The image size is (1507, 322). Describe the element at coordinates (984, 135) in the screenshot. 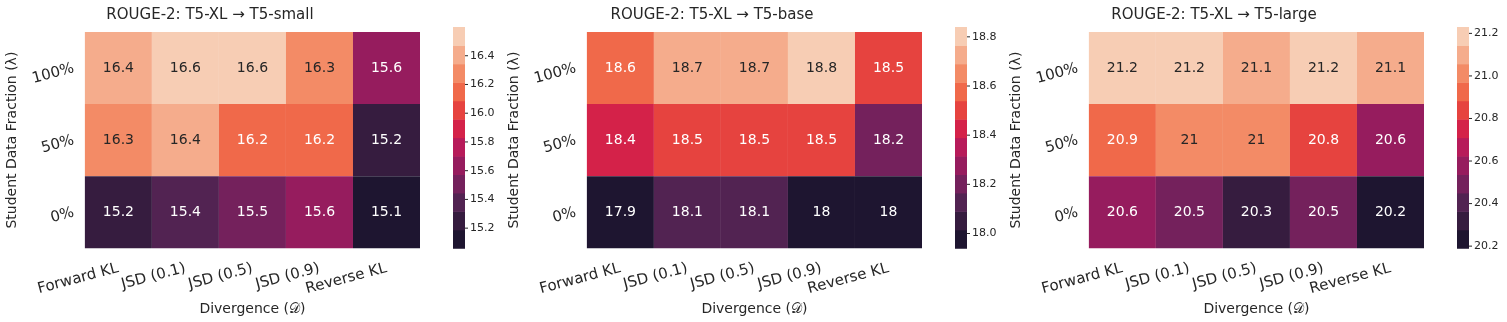

I see `color-bar-label: 18.4` at that location.